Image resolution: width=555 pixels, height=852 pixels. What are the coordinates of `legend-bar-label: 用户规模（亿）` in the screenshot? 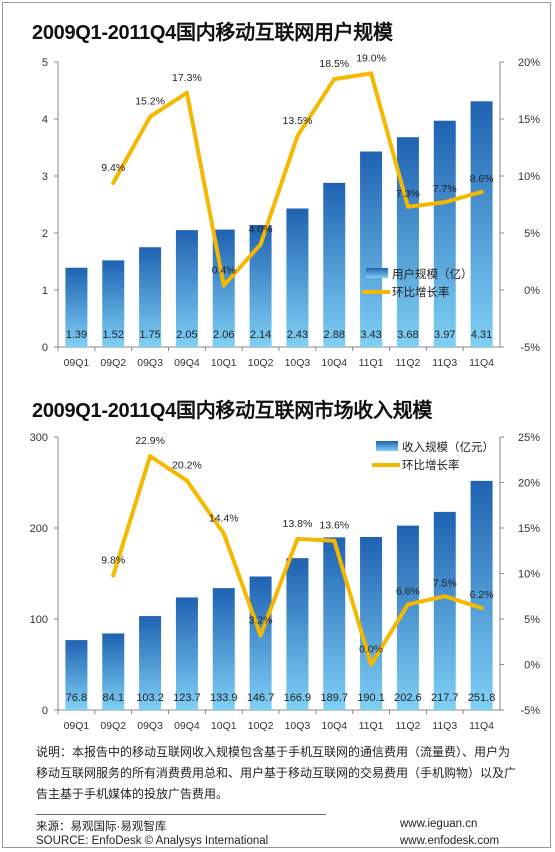 It's located at (432, 274).